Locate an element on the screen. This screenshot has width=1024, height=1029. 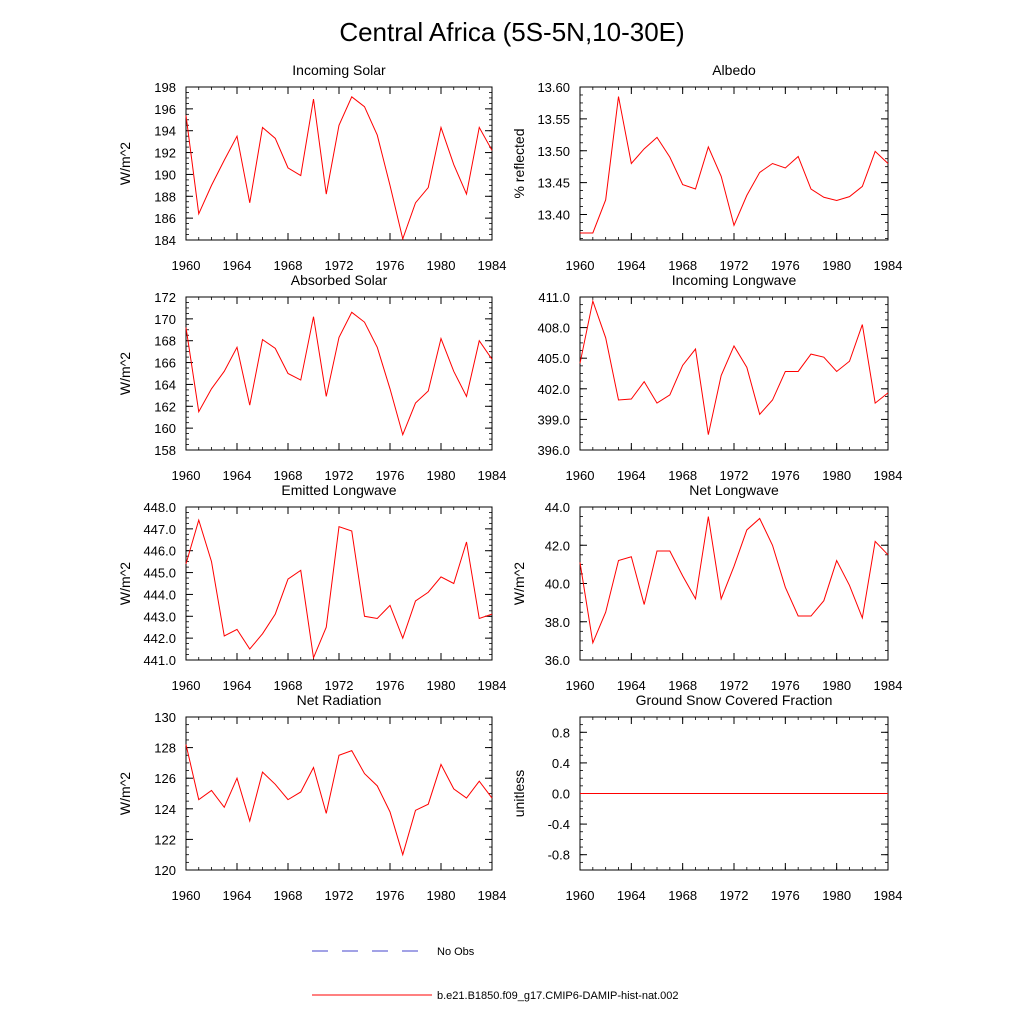
panel-title: Incoming Solar is located at coordinates (339, 70).